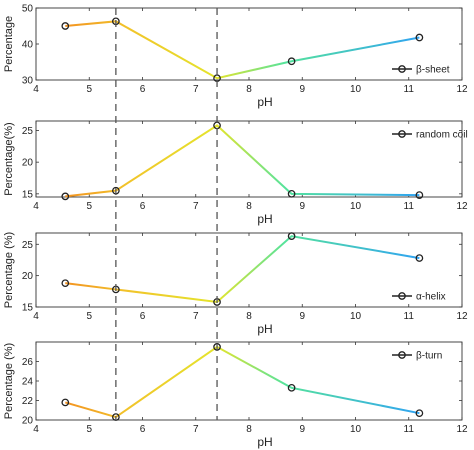 The image size is (474, 450). I want to click on legend: α-helix, so click(419, 297).